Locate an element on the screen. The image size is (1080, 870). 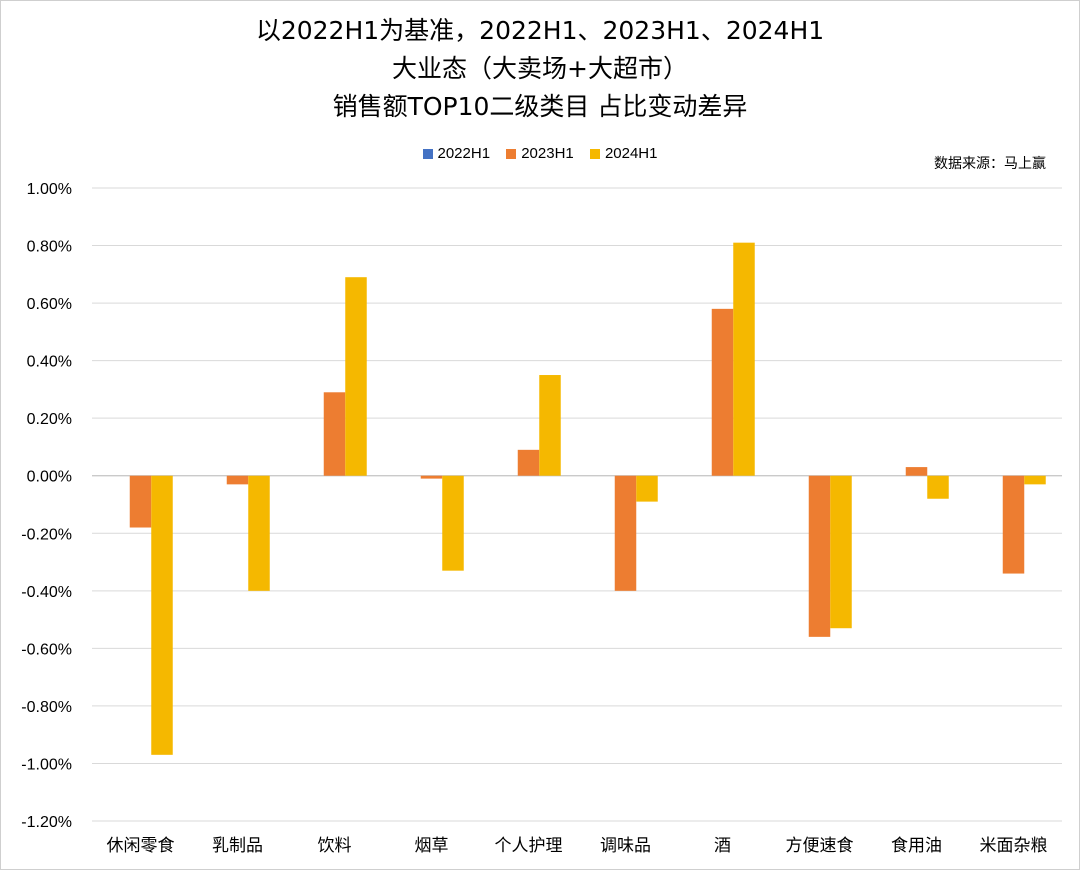
title-line-2: 大业态（大卖场+大超市） is located at coordinates (540, 68).